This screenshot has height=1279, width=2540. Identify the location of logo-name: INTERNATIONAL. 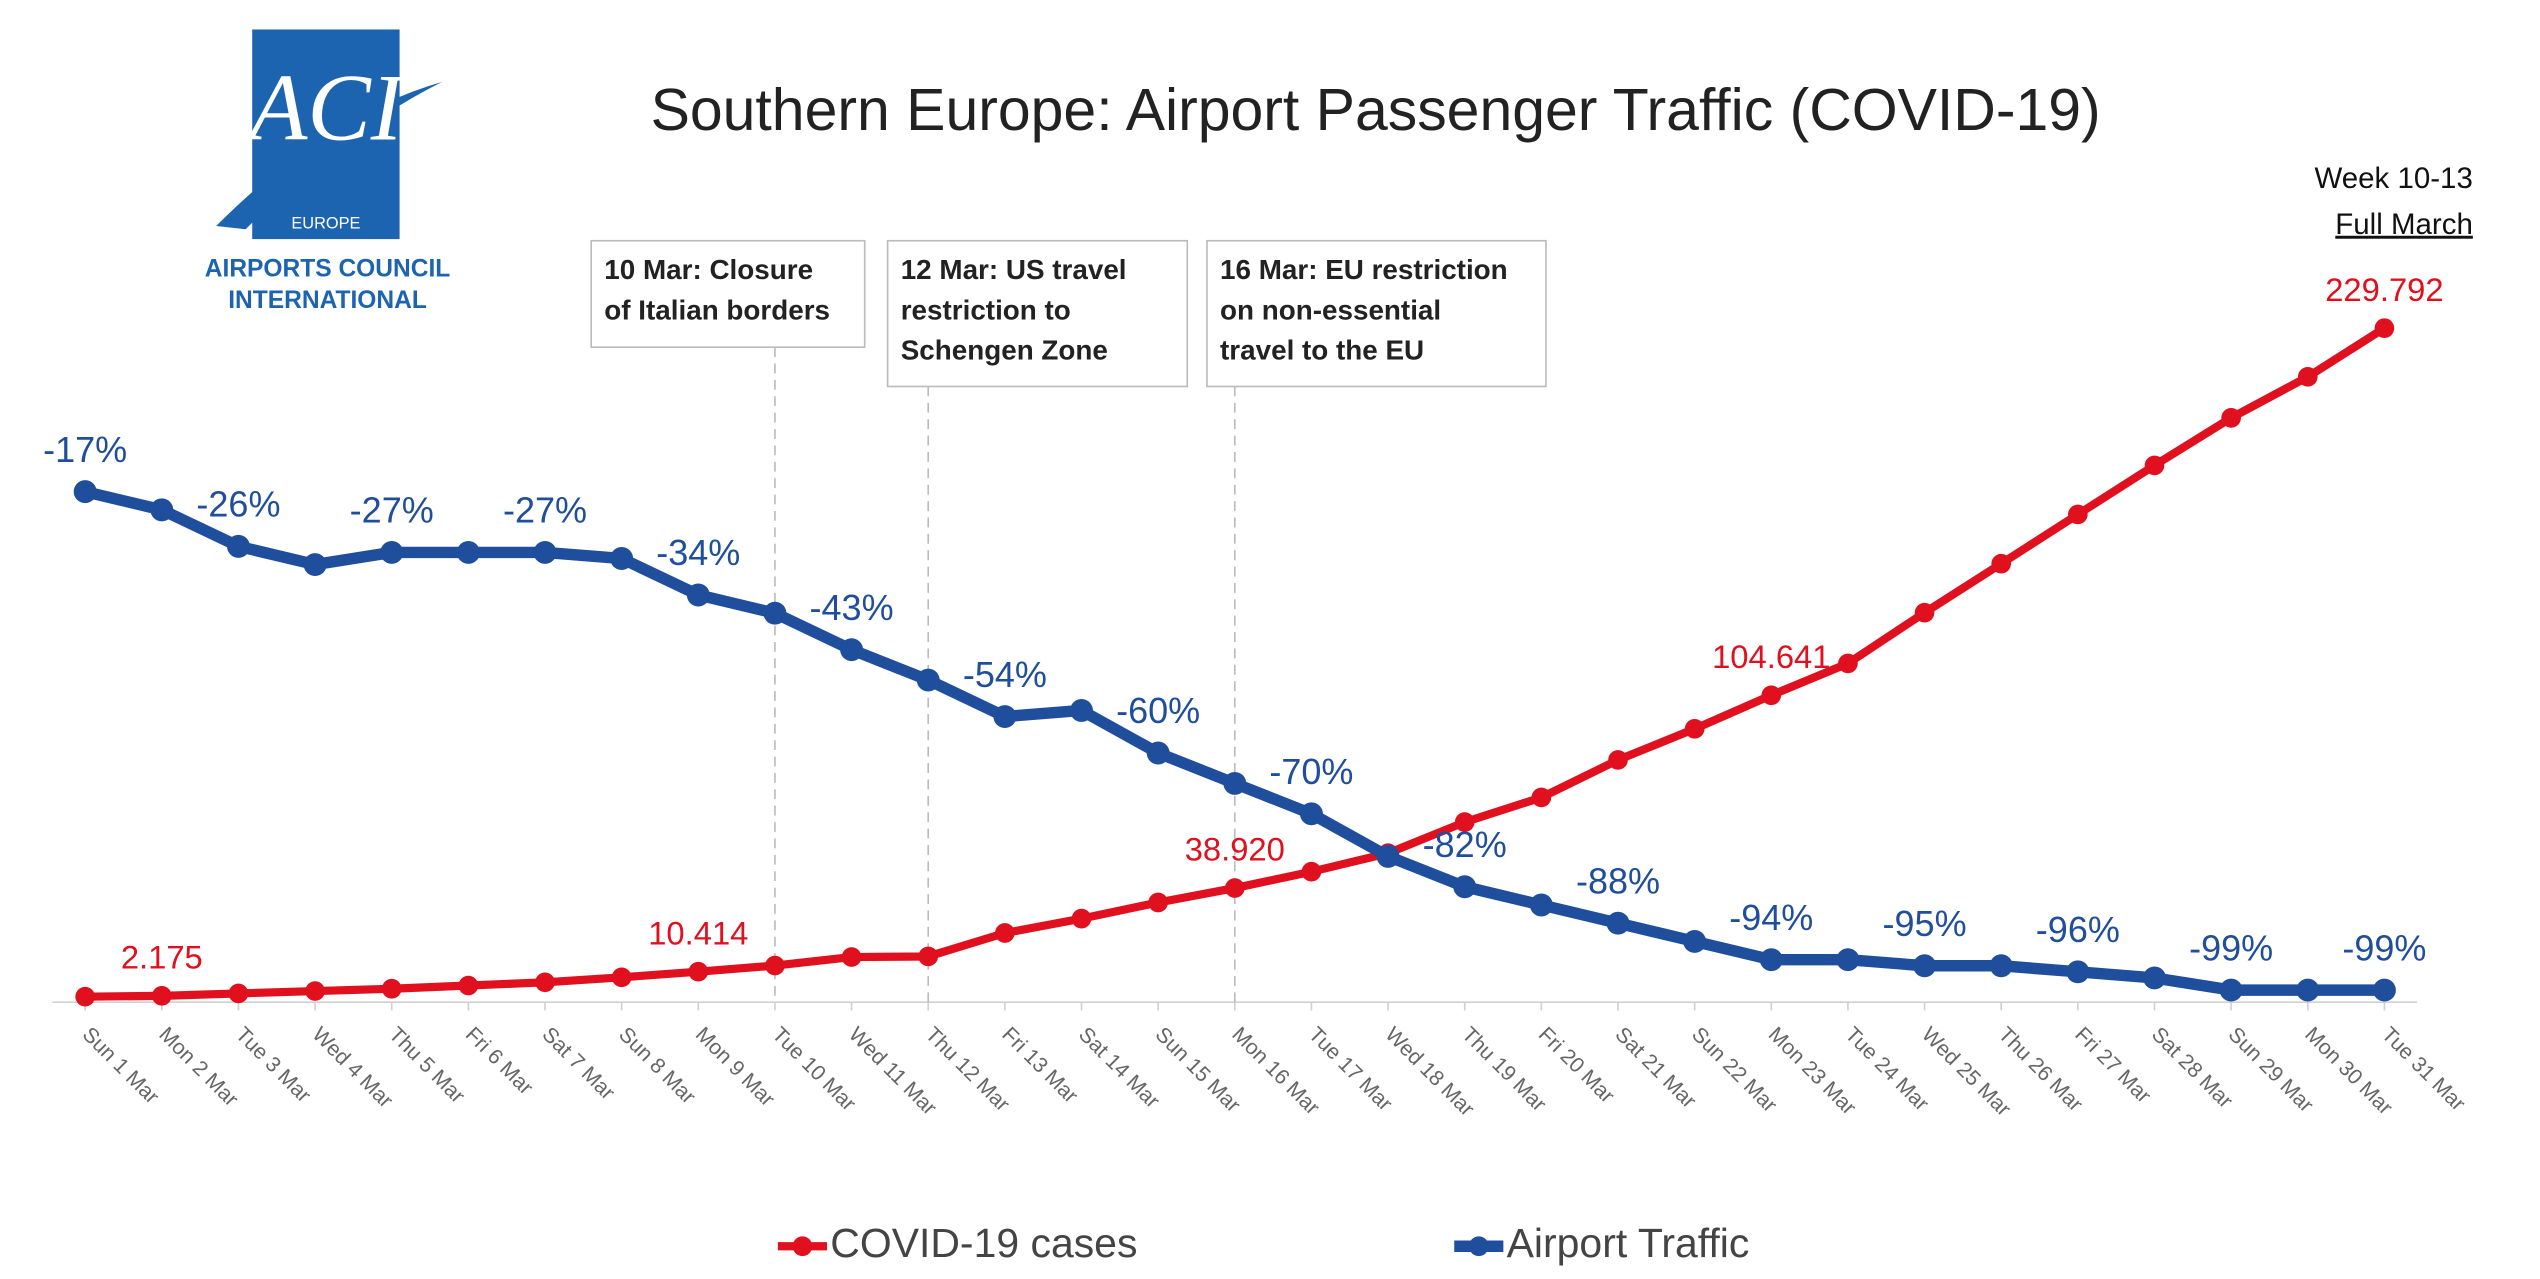
(327, 300).